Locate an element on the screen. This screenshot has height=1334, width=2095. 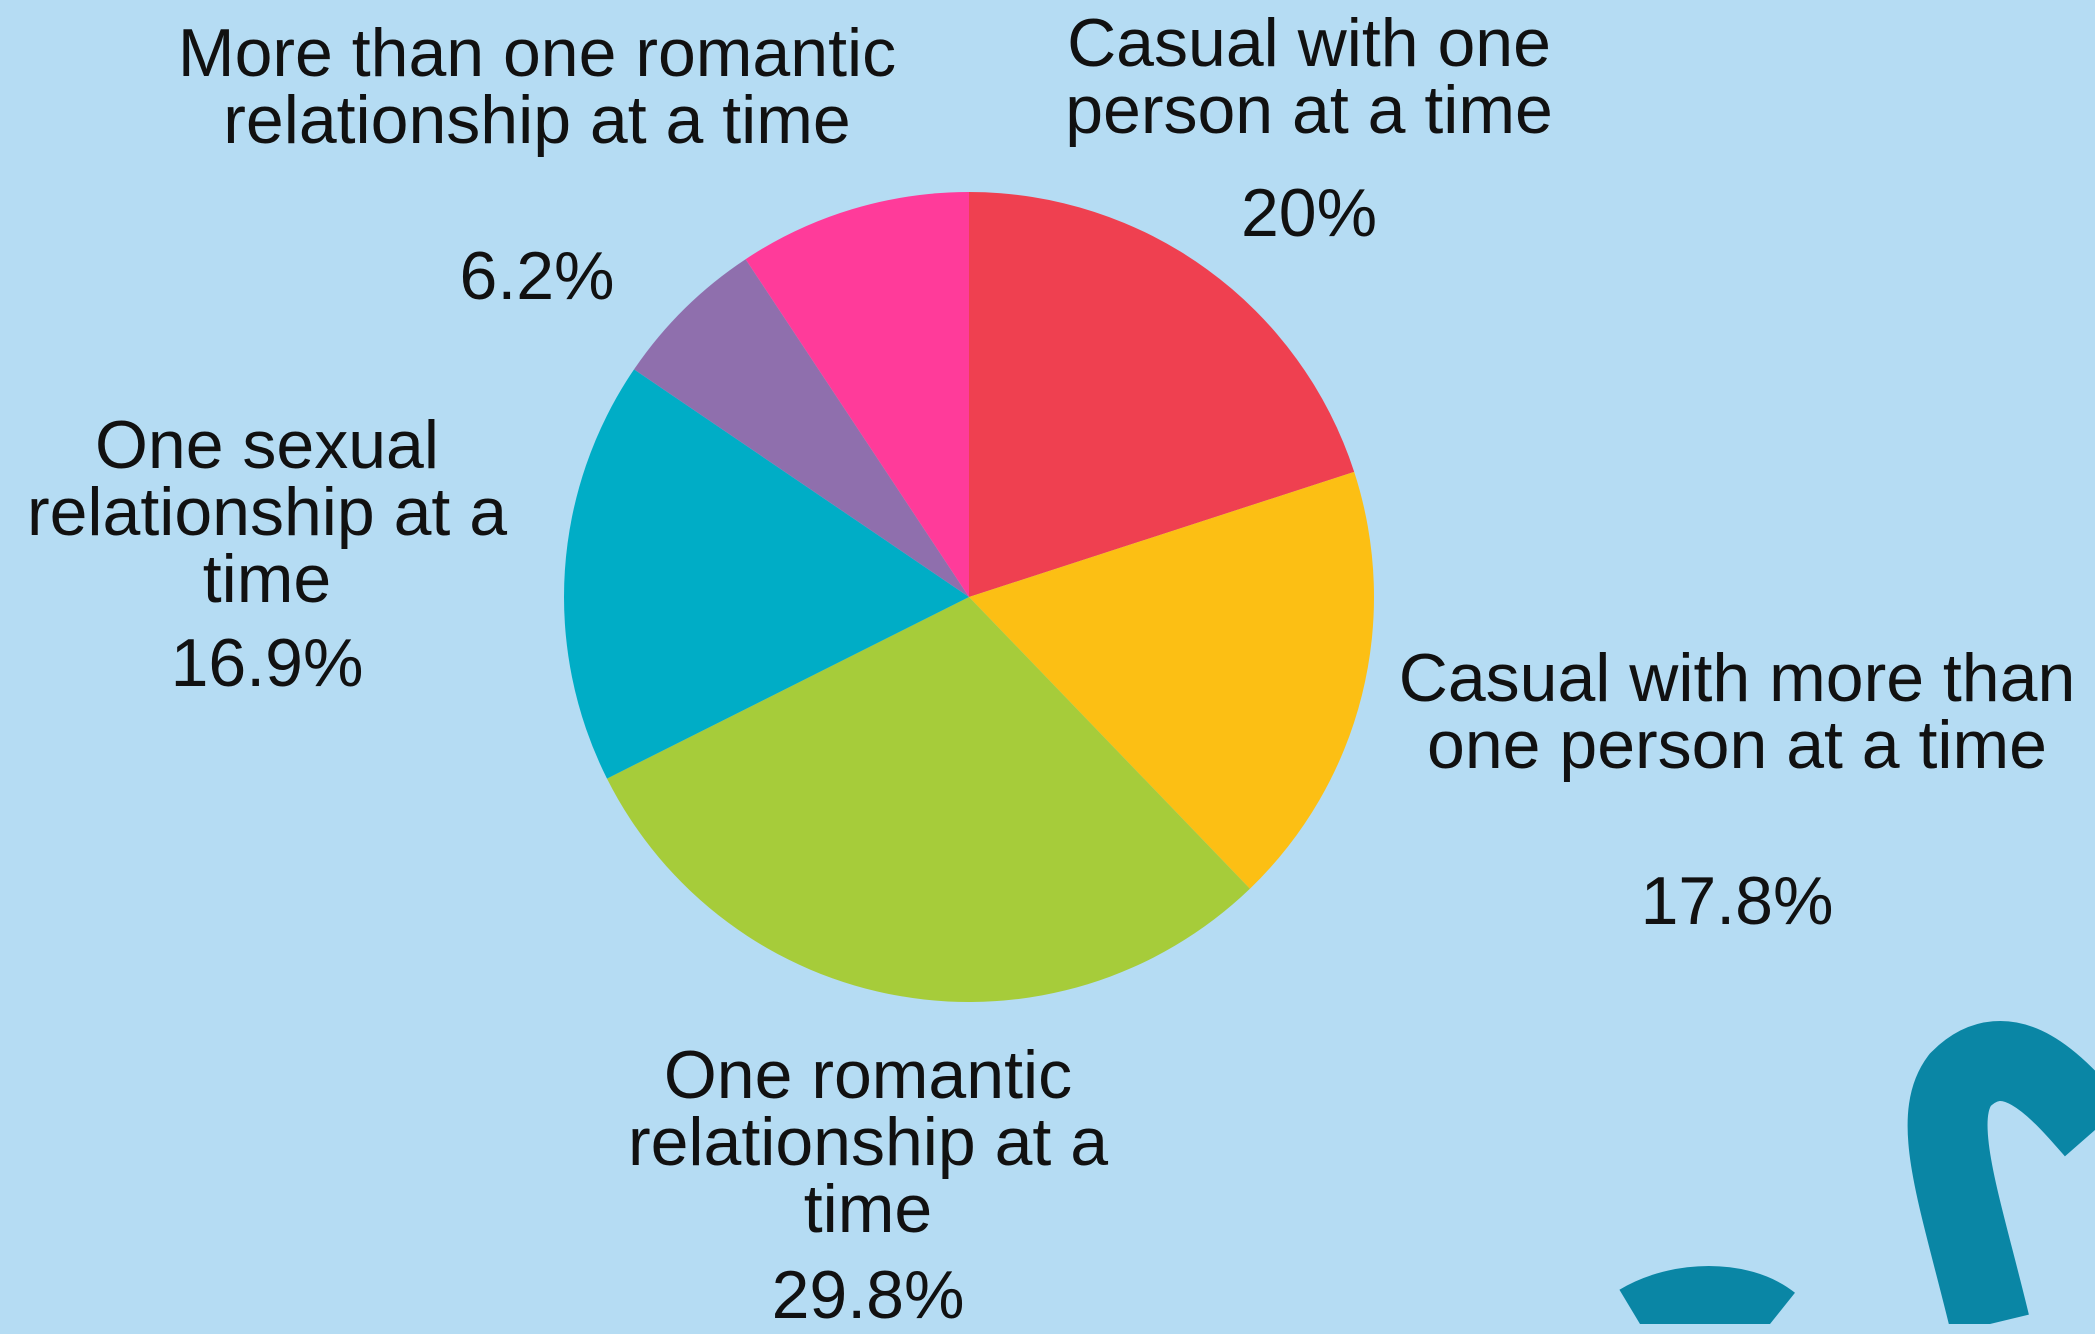
slice-label: Casual with one person at a time is located at coordinates (1309, 76).